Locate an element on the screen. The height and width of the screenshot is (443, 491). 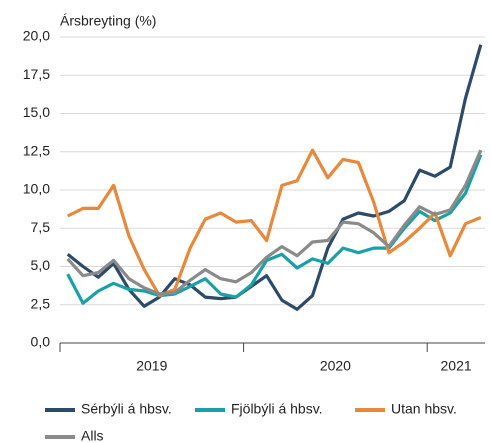
legend-label: Fjölbýli á hbsv. is located at coordinates (277, 409).